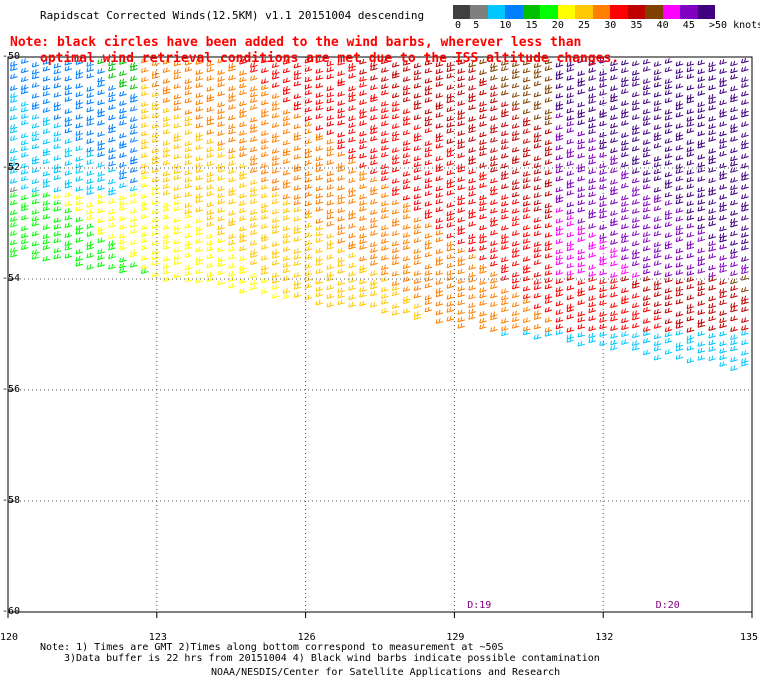 Image resolution: width=760 pixels, height=688 pixels. What do you see at coordinates (606, 27) in the screenshot?
I see `legend-labels: 0 5 10 15 20 25 30 35 40 45 >50 knots` at bounding box center [606, 27].